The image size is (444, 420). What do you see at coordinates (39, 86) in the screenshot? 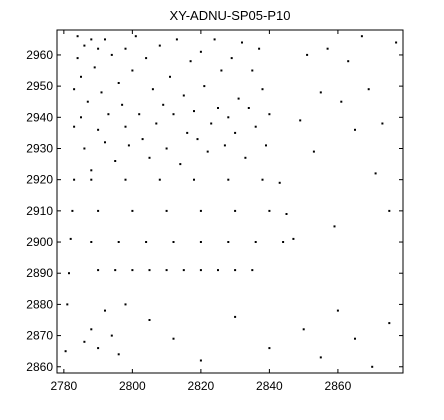
I see `y-tick-label: 2950` at bounding box center [39, 86].